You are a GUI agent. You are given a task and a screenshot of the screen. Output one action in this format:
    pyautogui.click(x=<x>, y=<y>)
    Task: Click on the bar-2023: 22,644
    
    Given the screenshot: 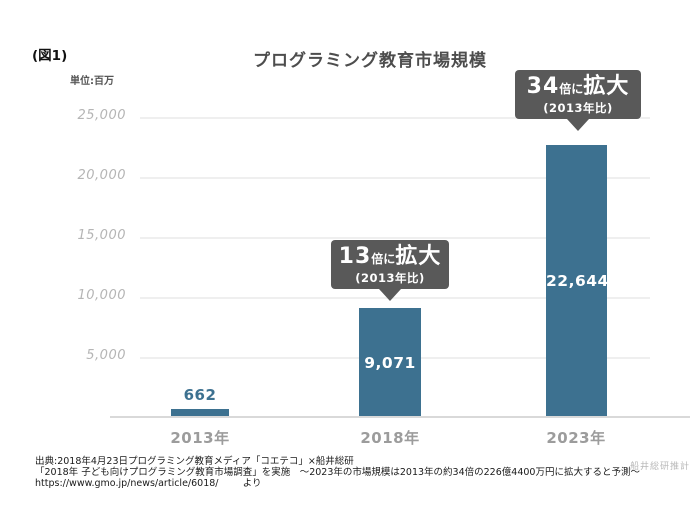 What is the action you would take?
    pyautogui.click(x=577, y=281)
    